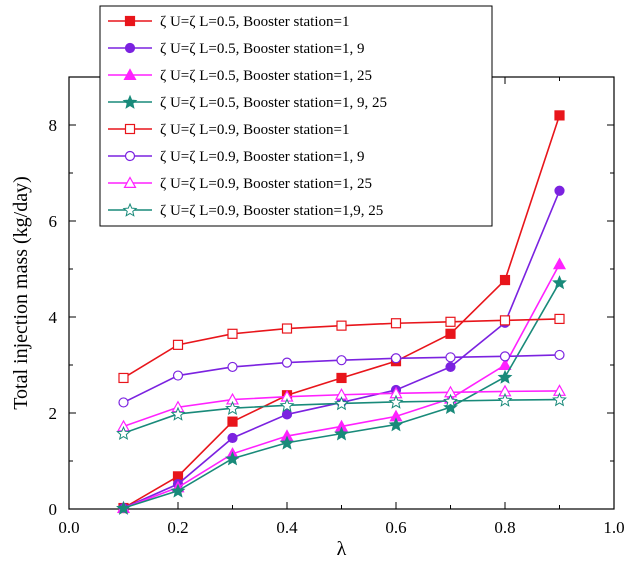 The height and width of the screenshot is (569, 630). Describe the element at coordinates (342, 549) in the screenshot. I see `x-axis-label: λ` at that location.